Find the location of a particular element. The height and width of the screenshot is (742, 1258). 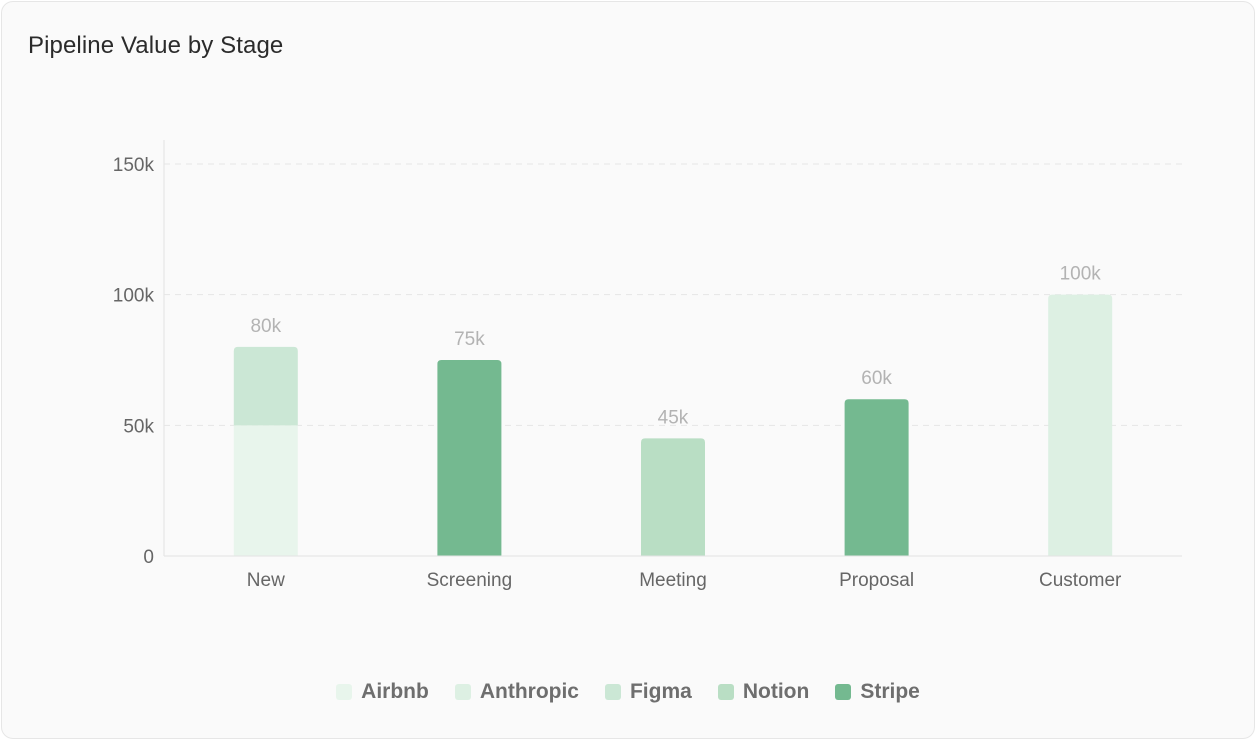

legend-label: Stripe is located at coordinates (890, 691).